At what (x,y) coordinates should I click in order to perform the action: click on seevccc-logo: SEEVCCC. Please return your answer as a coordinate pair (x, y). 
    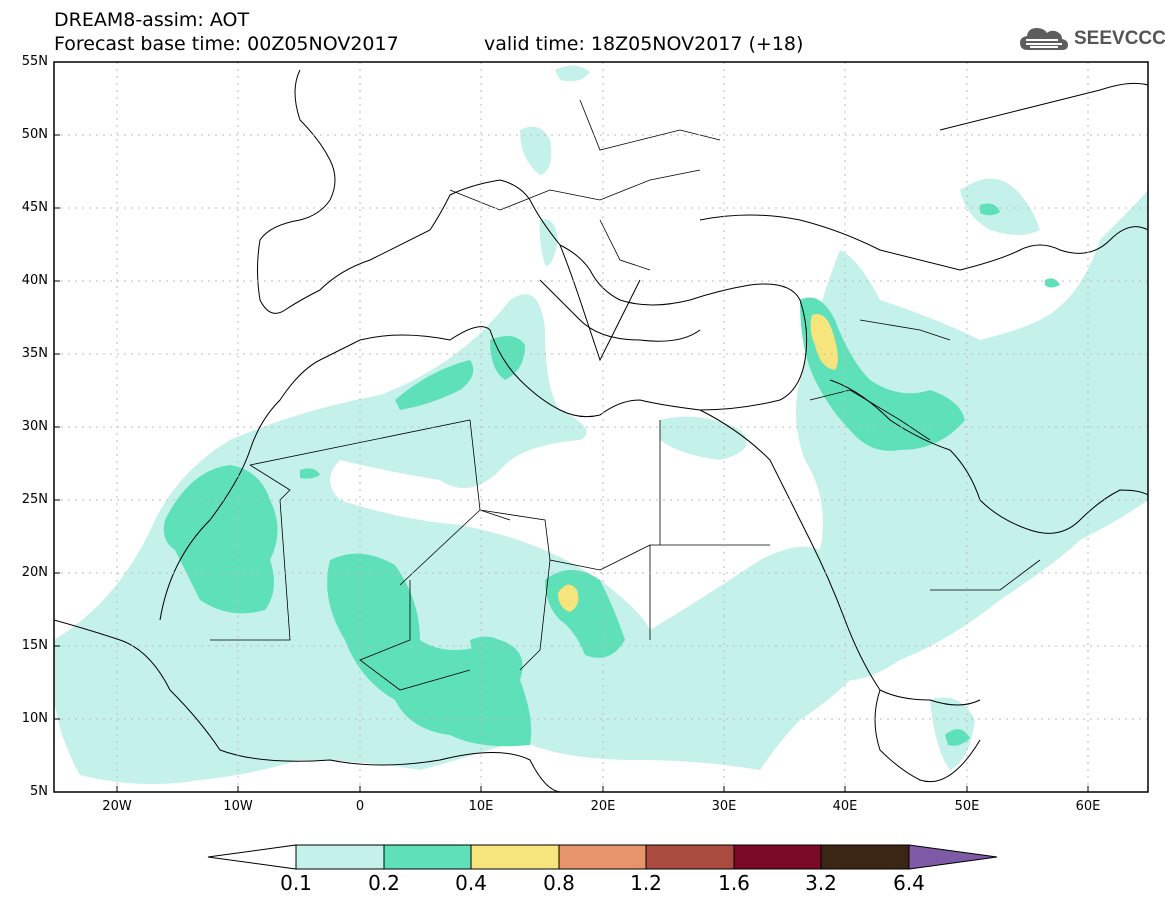
    Looking at the image, I should click on (1091, 39).